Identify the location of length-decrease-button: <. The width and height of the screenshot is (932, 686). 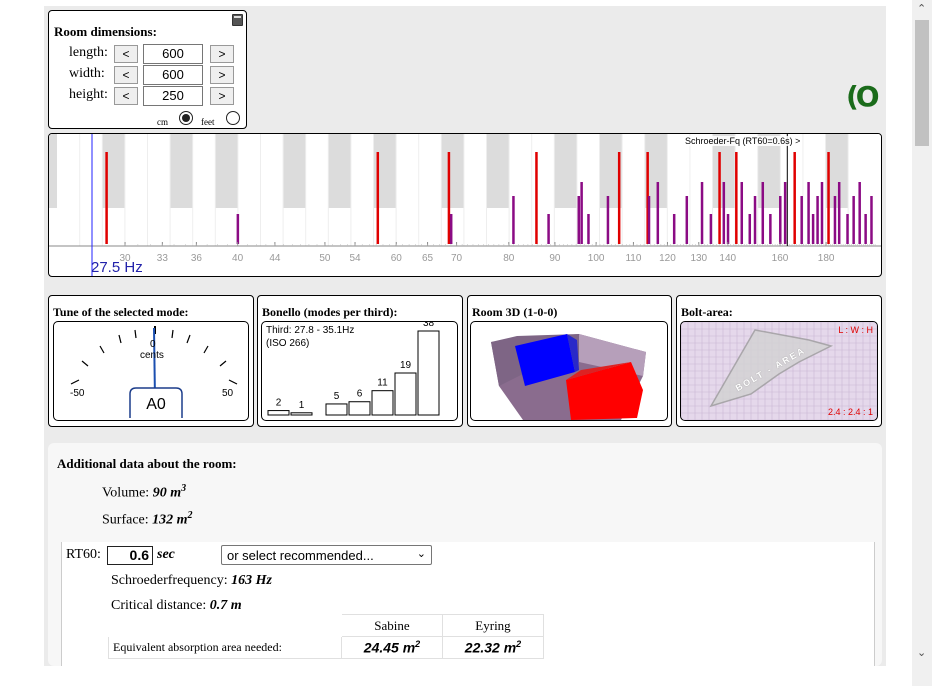
(126, 54).